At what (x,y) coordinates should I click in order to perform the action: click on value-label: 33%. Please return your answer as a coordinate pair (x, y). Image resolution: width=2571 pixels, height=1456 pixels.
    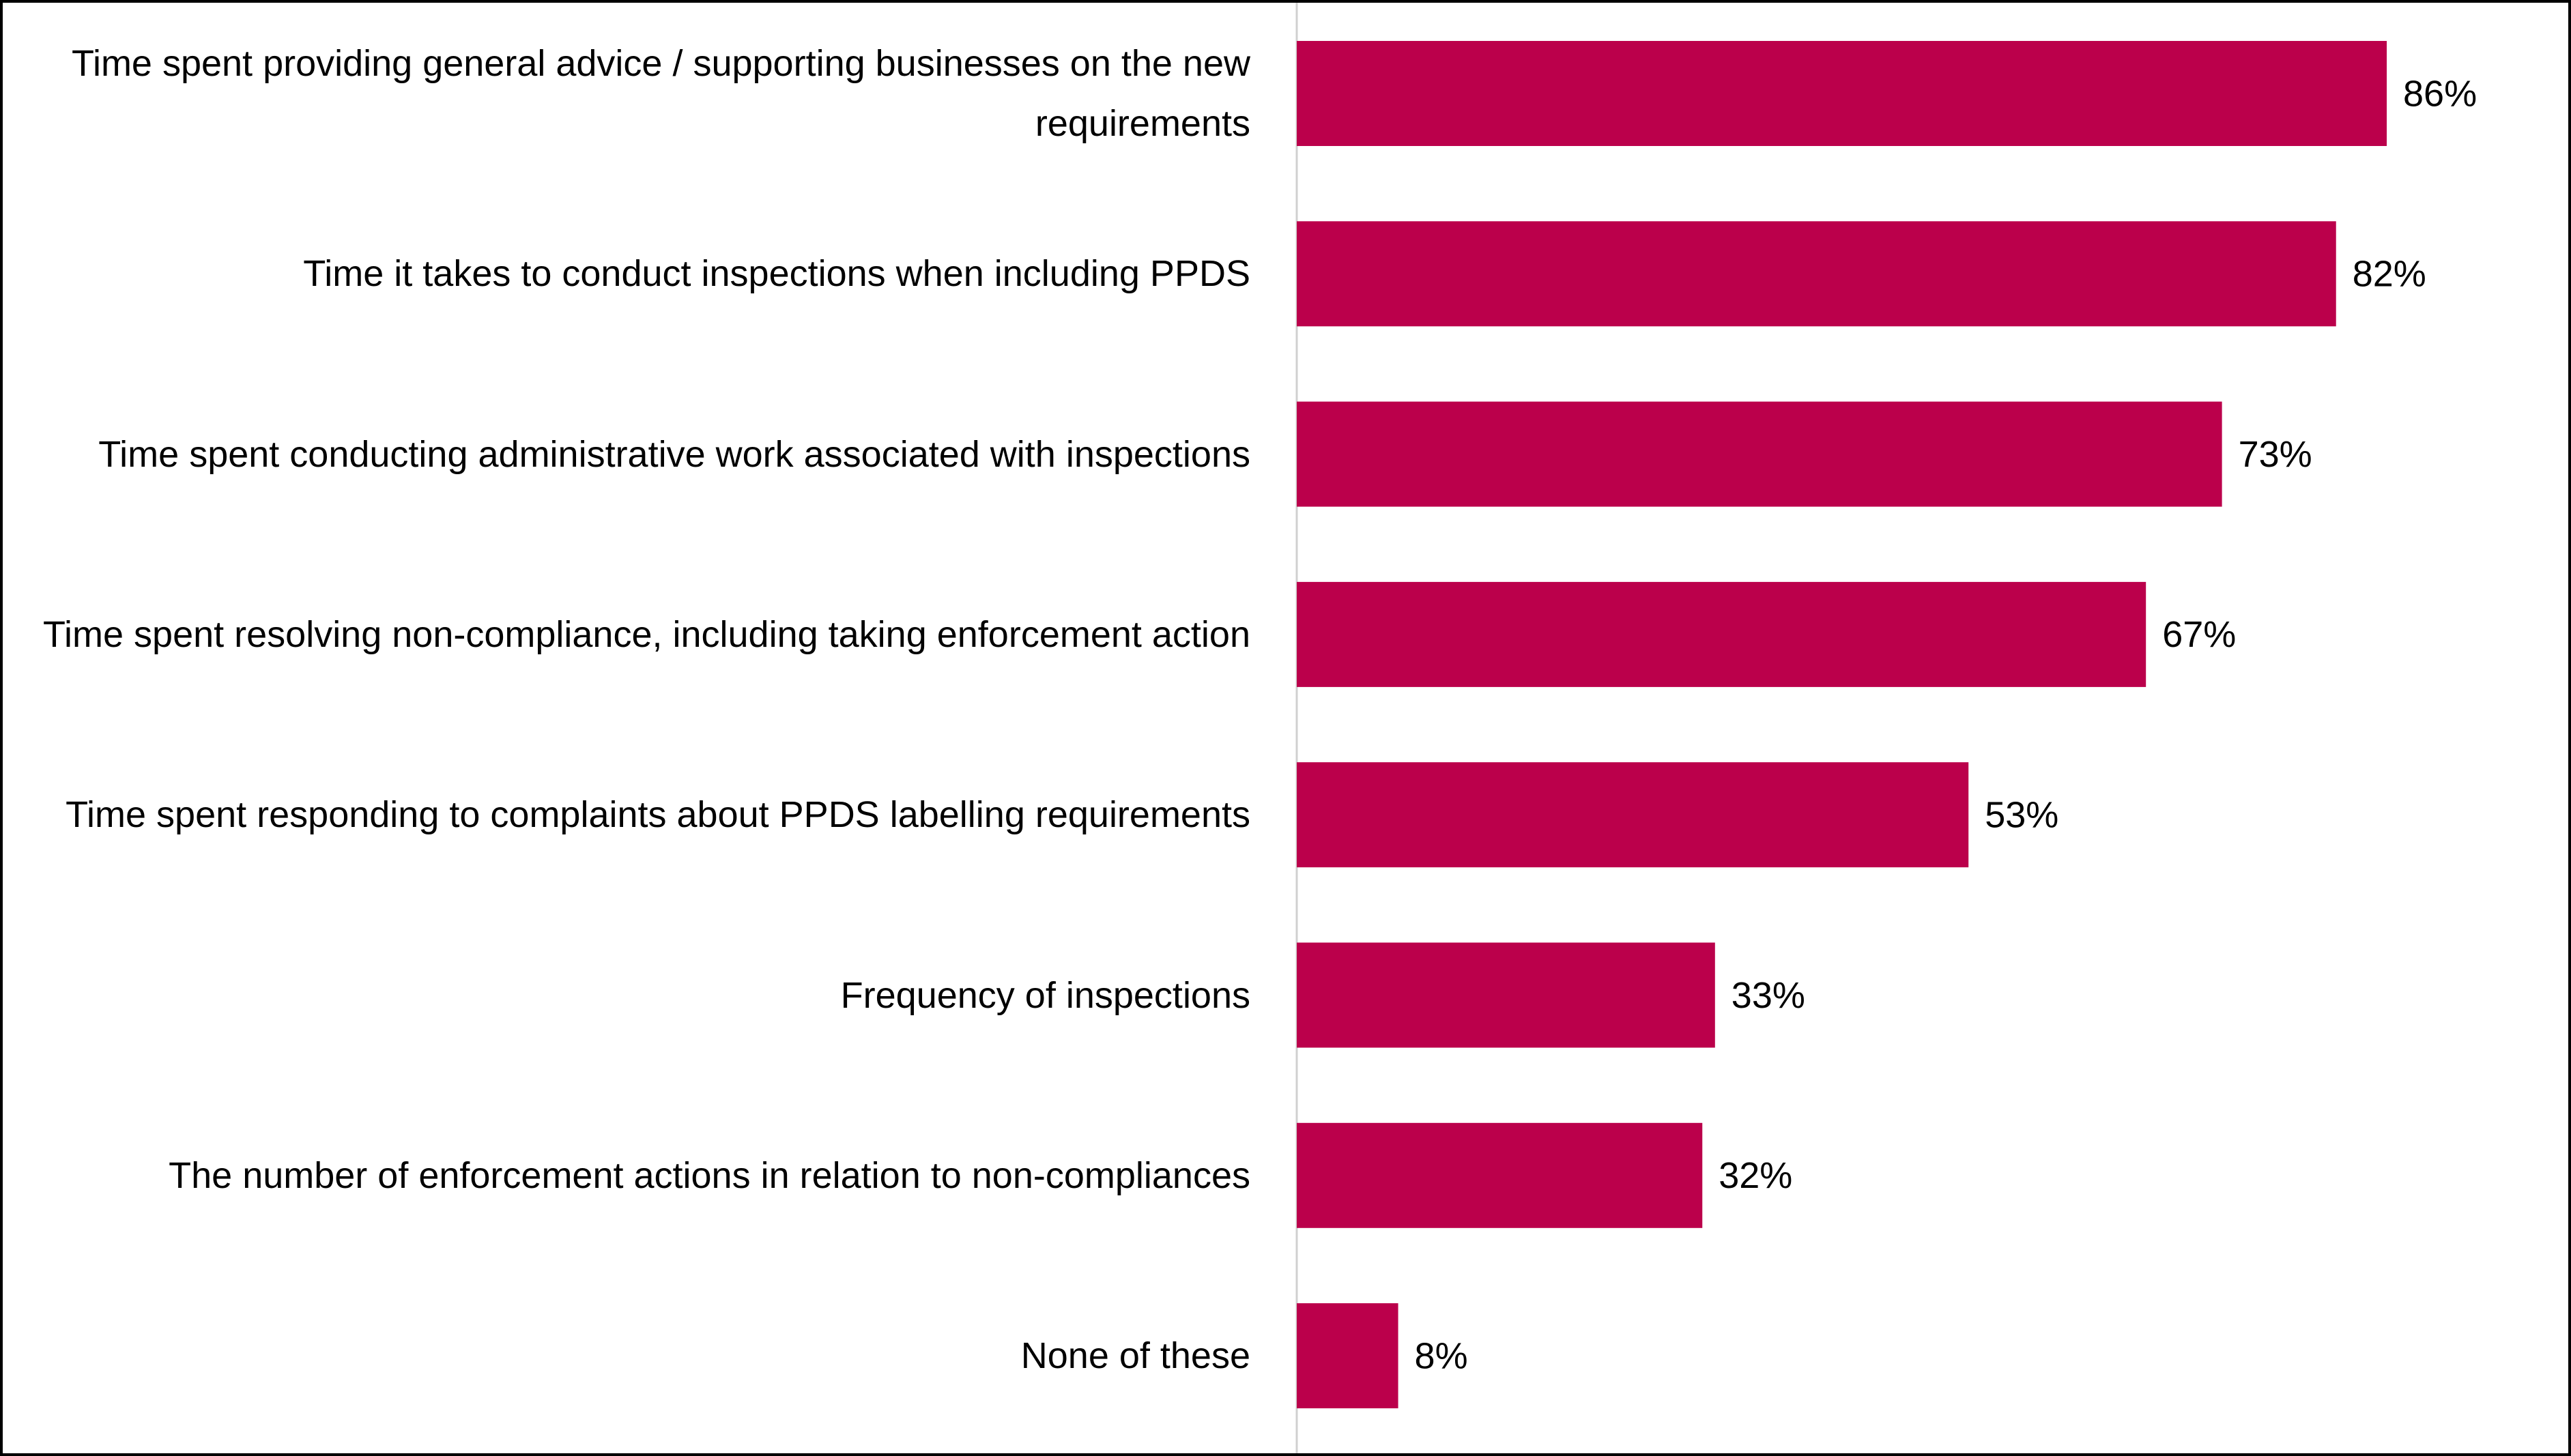
    Looking at the image, I should click on (1768, 995).